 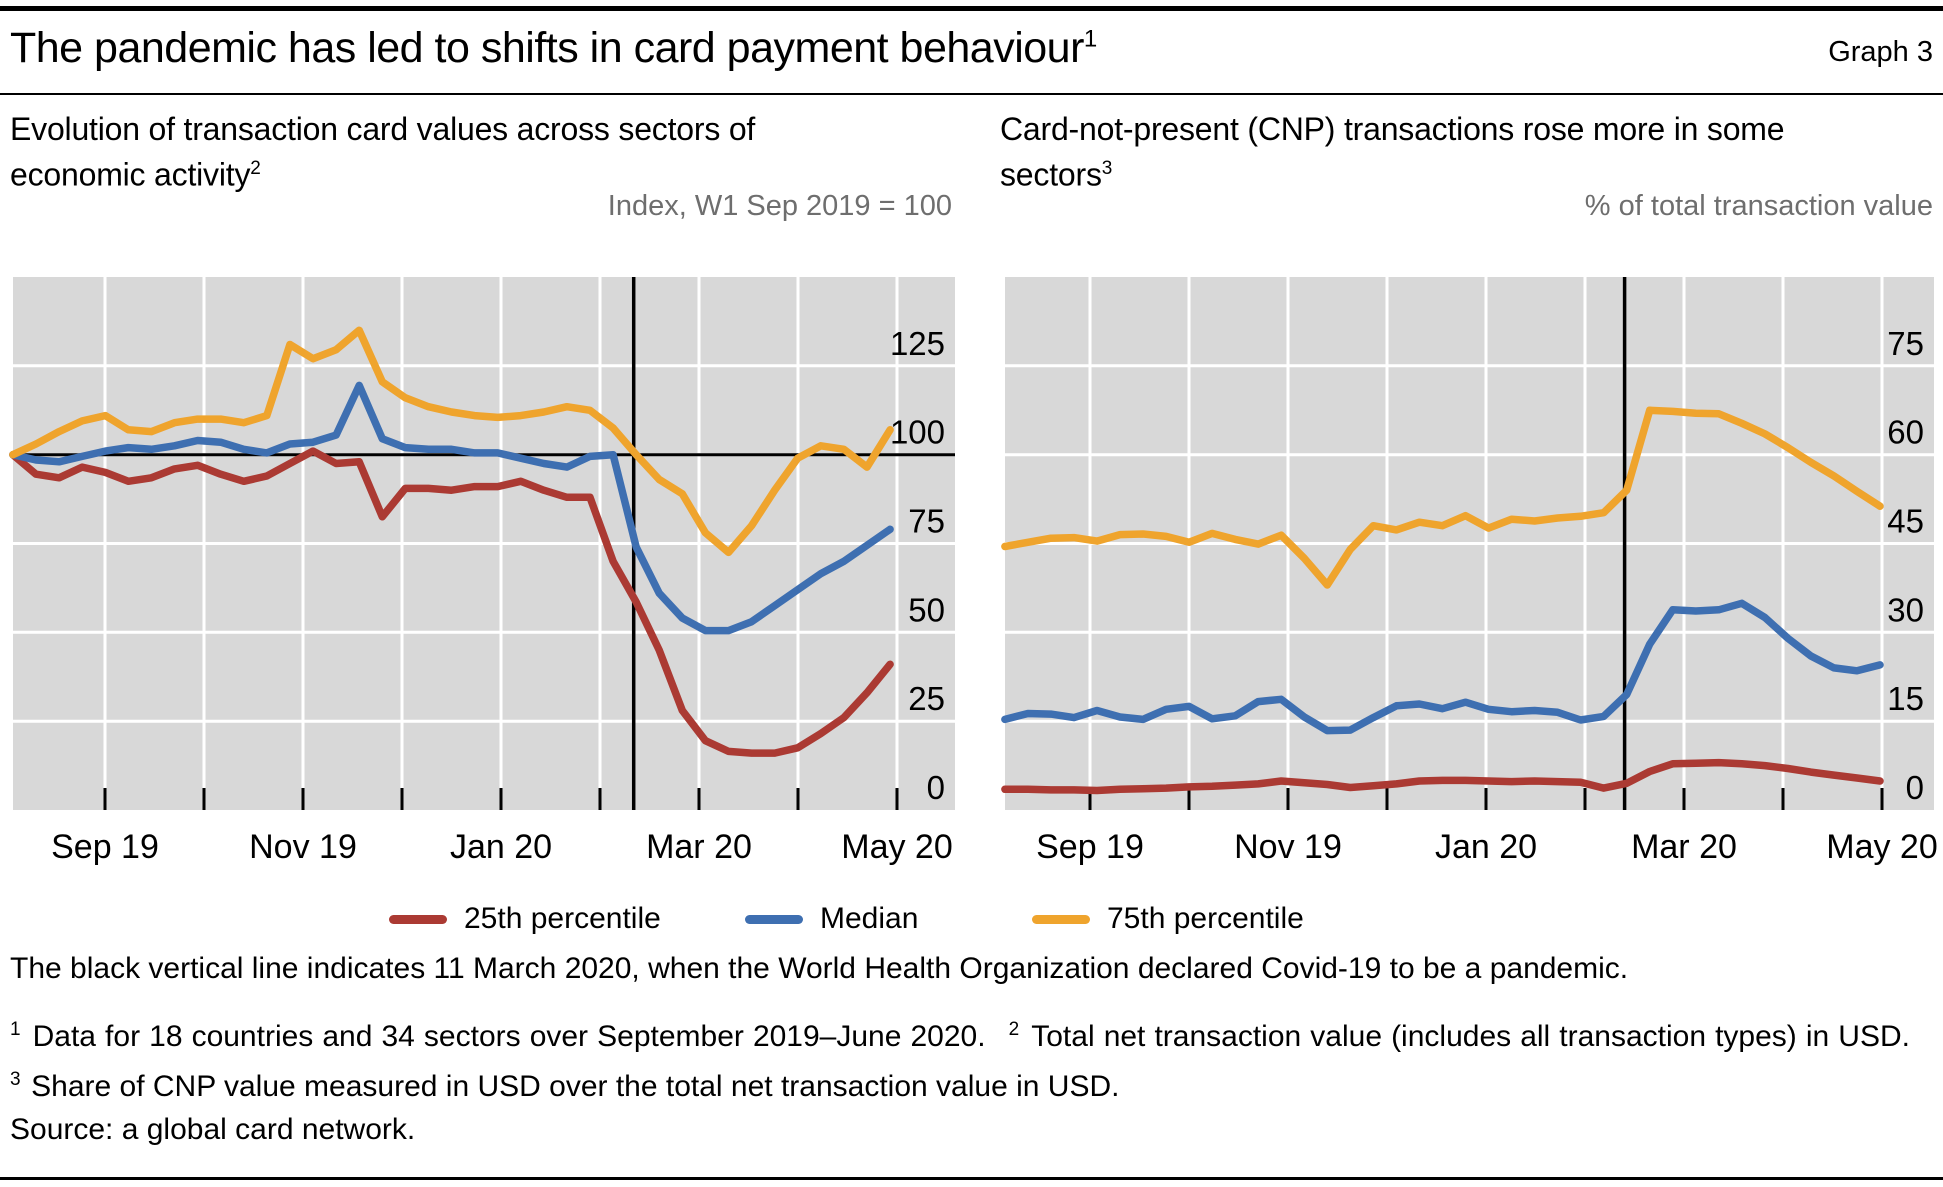 I want to click on legend-item-25th-percentile: 25th percentile, so click(x=525, y=919).